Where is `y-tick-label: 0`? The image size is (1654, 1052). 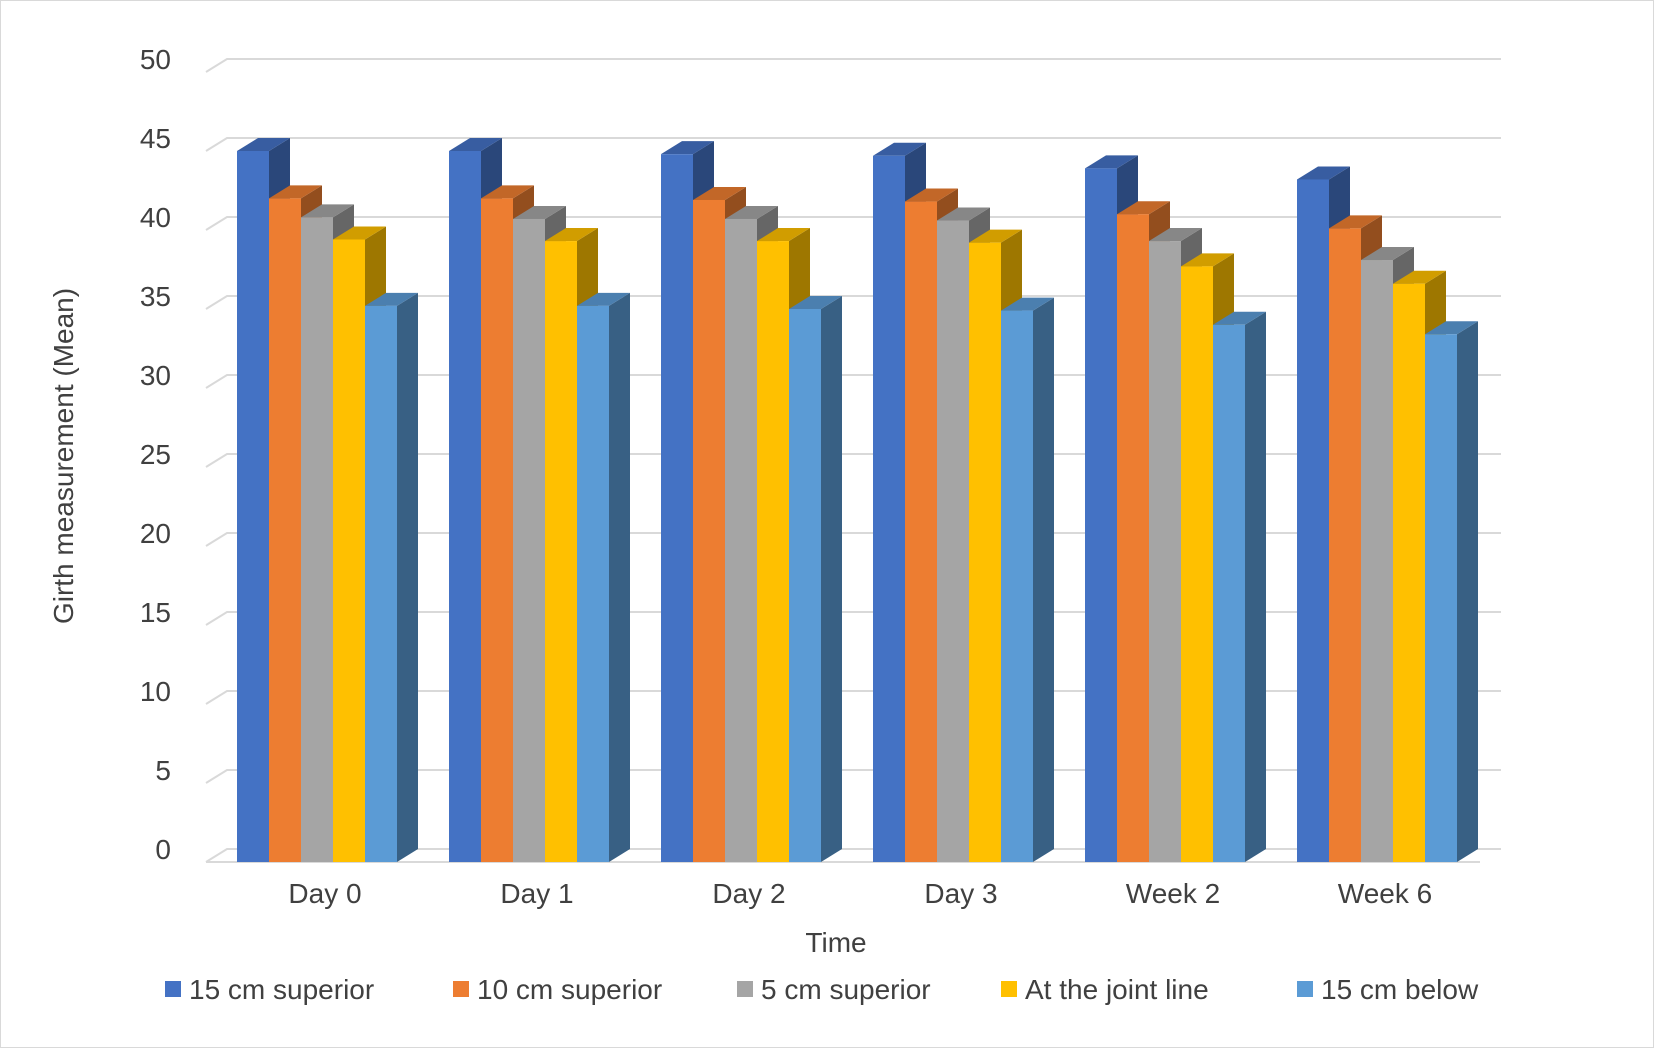
y-tick-label: 0 is located at coordinates (163, 849).